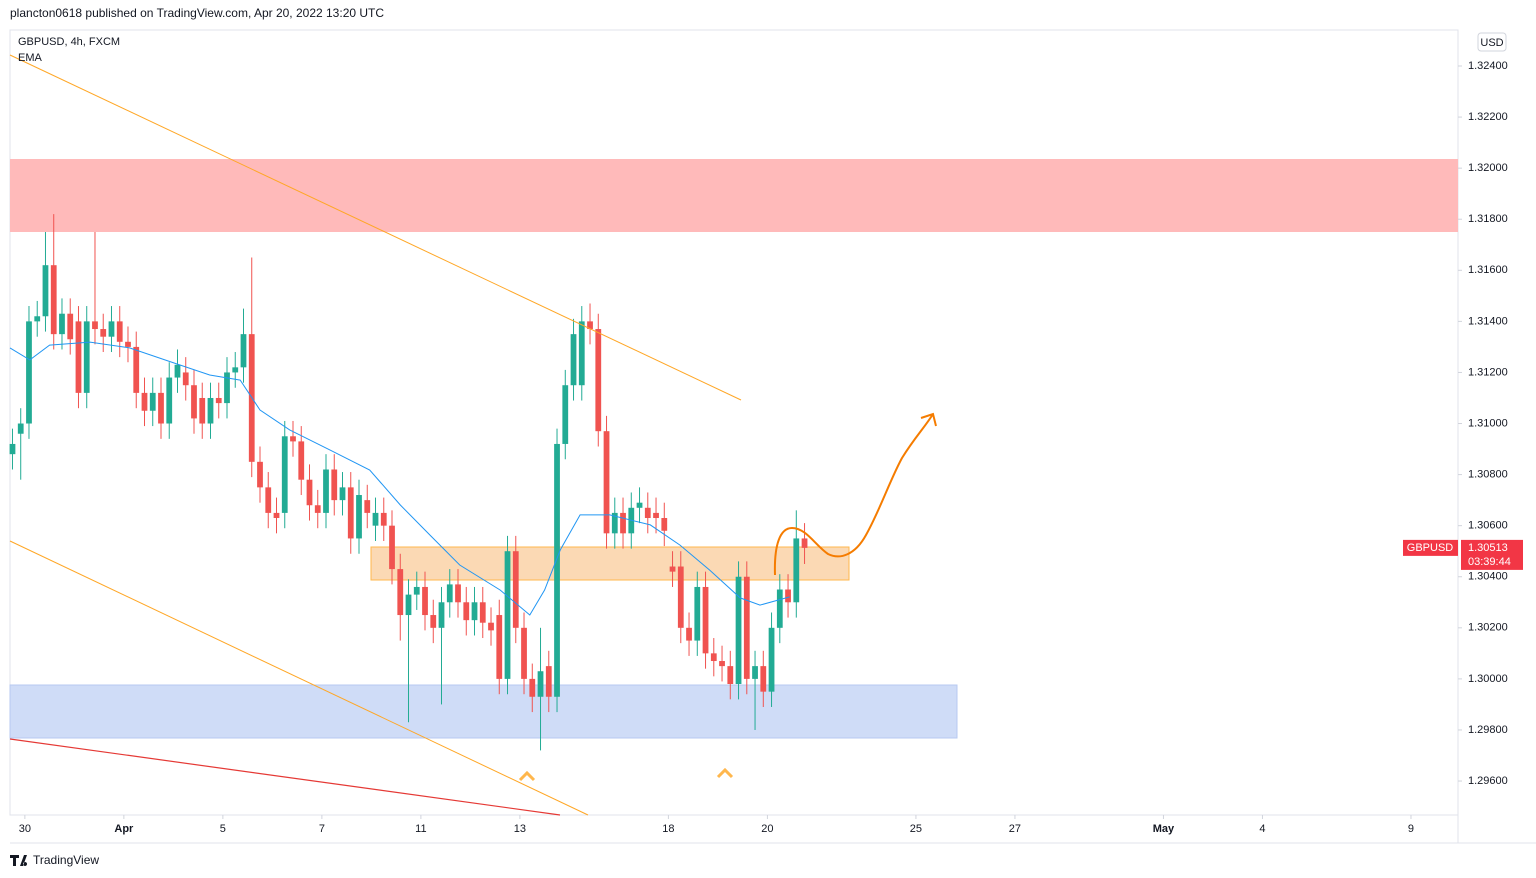 This screenshot has height=878, width=1536. Describe the element at coordinates (1492, 42) in the screenshot. I see `currency-button` at that location.